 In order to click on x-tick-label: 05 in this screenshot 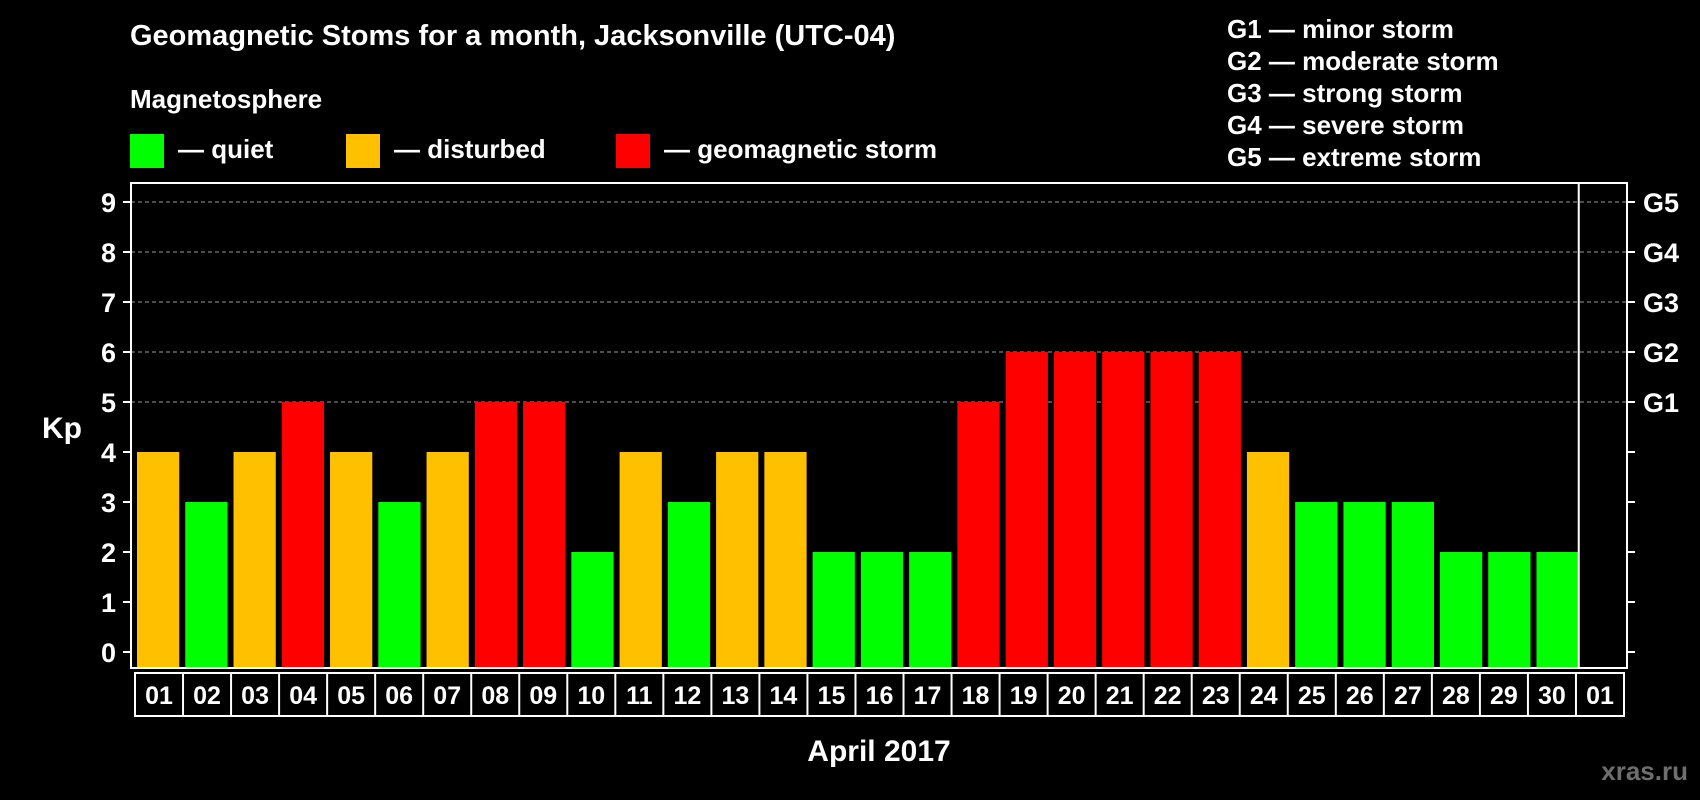, I will do `click(351, 696)`.